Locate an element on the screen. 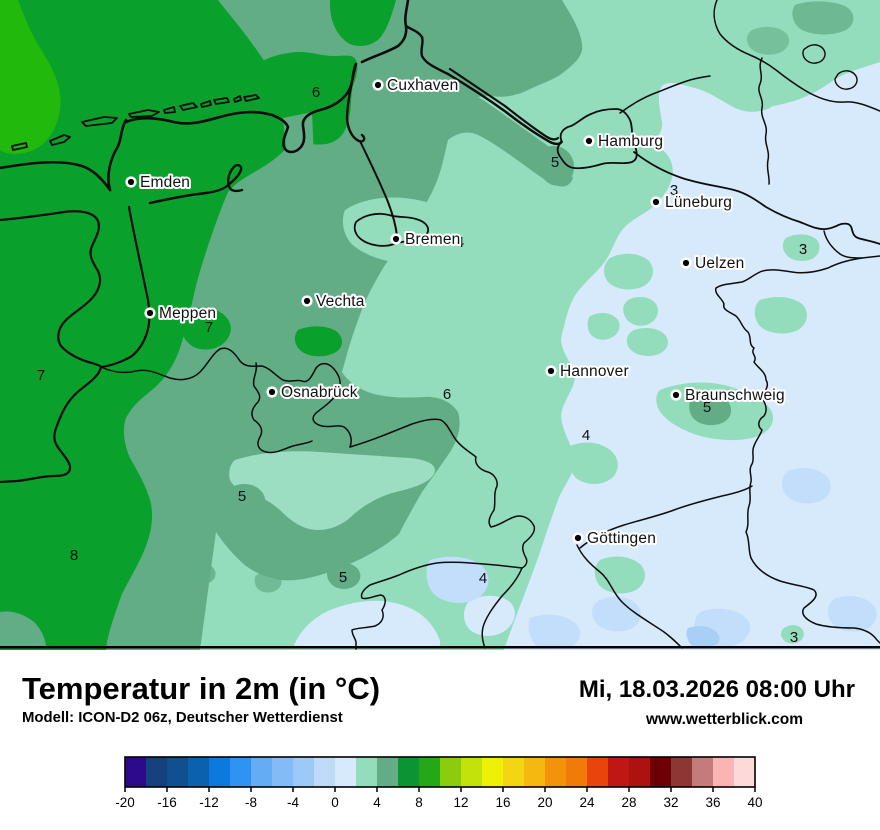  svg-text: -20 is located at coordinates (125, 802).